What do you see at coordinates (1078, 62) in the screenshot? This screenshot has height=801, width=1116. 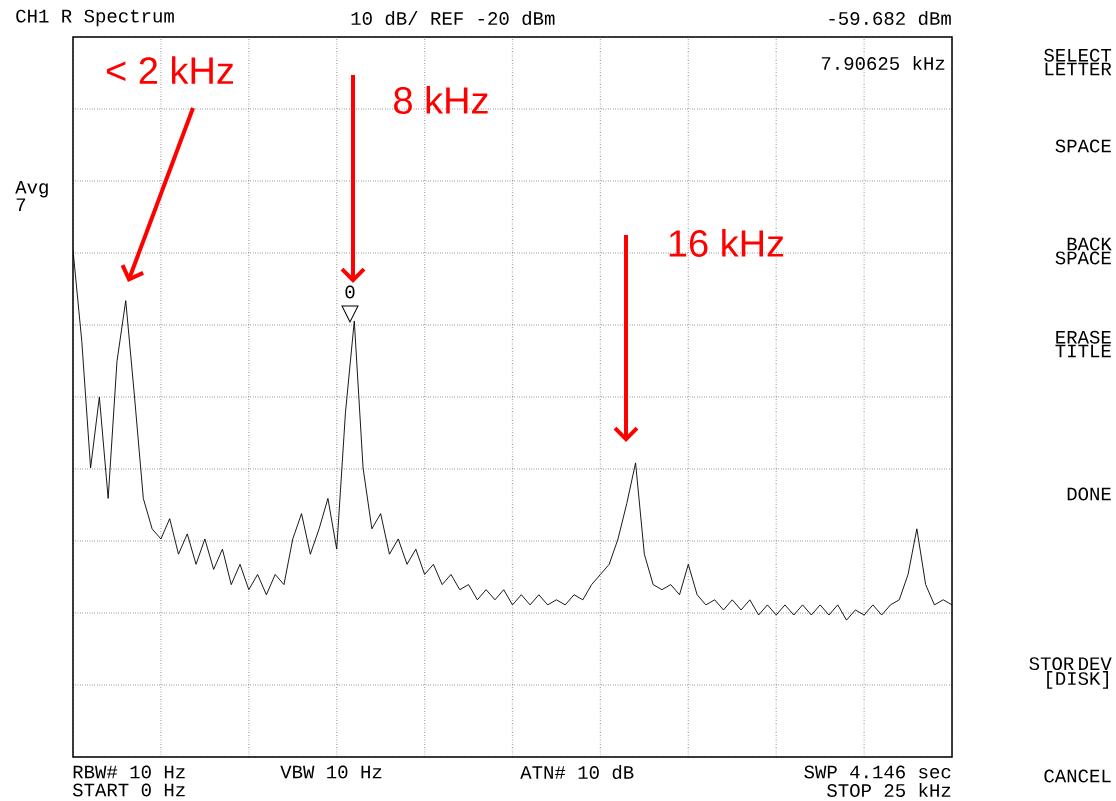 I see `text: SELECT LETTER` at bounding box center [1078, 62].